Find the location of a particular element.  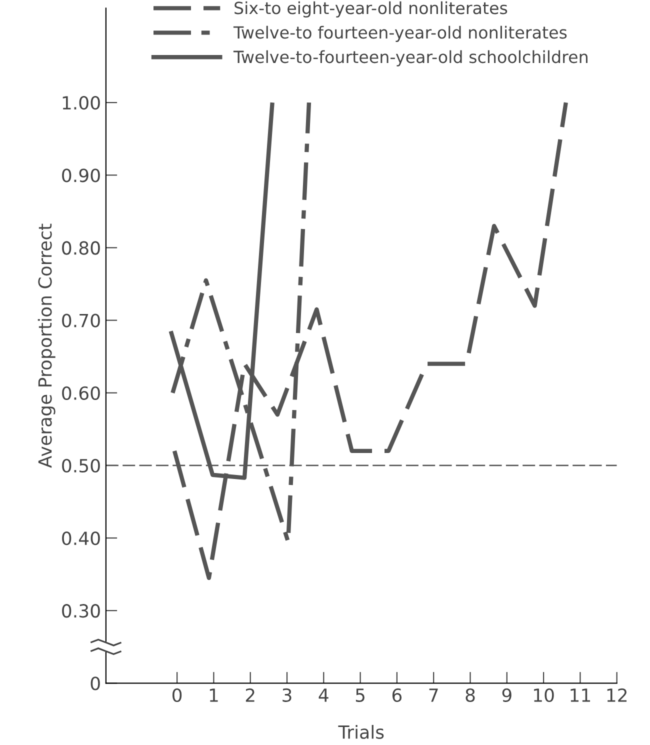

x-tick-label: 1 is located at coordinates (214, 695).